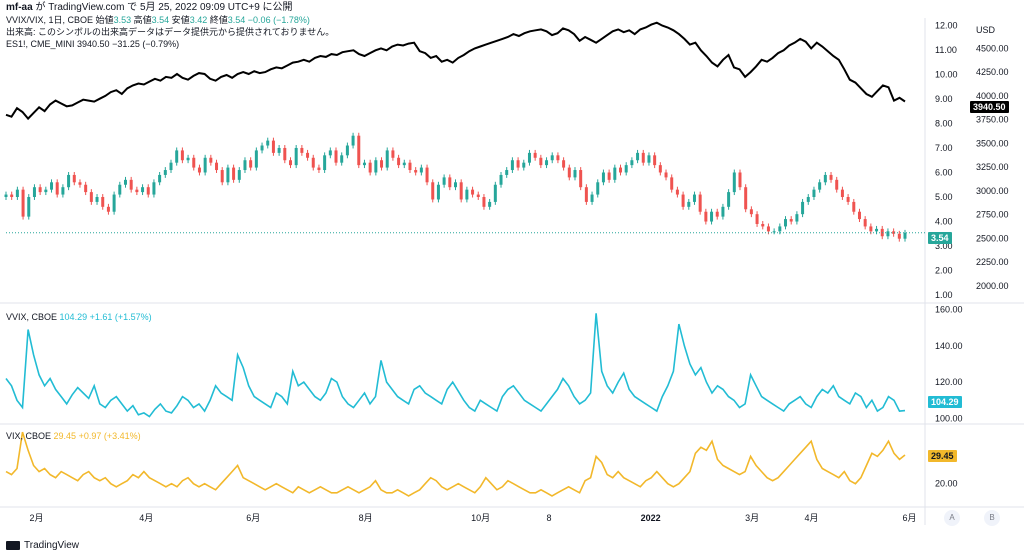 Image resolution: width=1024 pixels, height=553 pixels. I want to click on vix-line, so click(455, 464).